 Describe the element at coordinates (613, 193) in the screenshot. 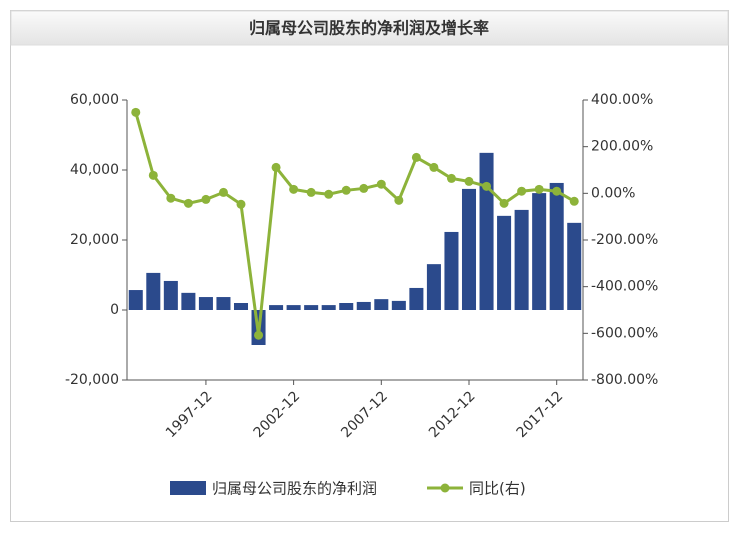

I see `y2-tick-label: 0.00%` at that location.